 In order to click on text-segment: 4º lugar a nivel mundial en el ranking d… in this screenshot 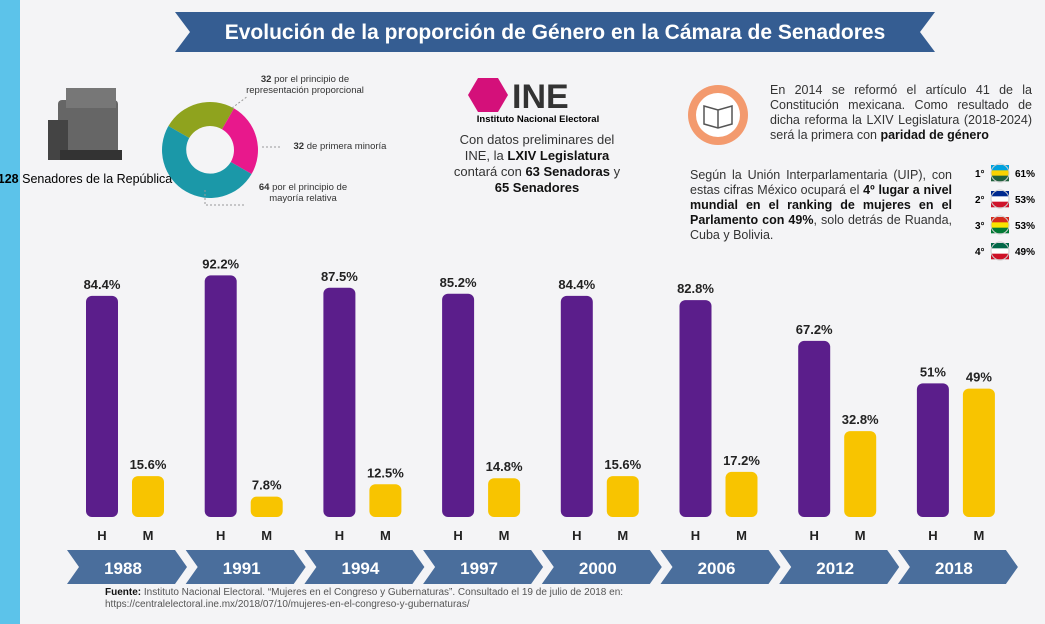, I will do `click(821, 205)`.